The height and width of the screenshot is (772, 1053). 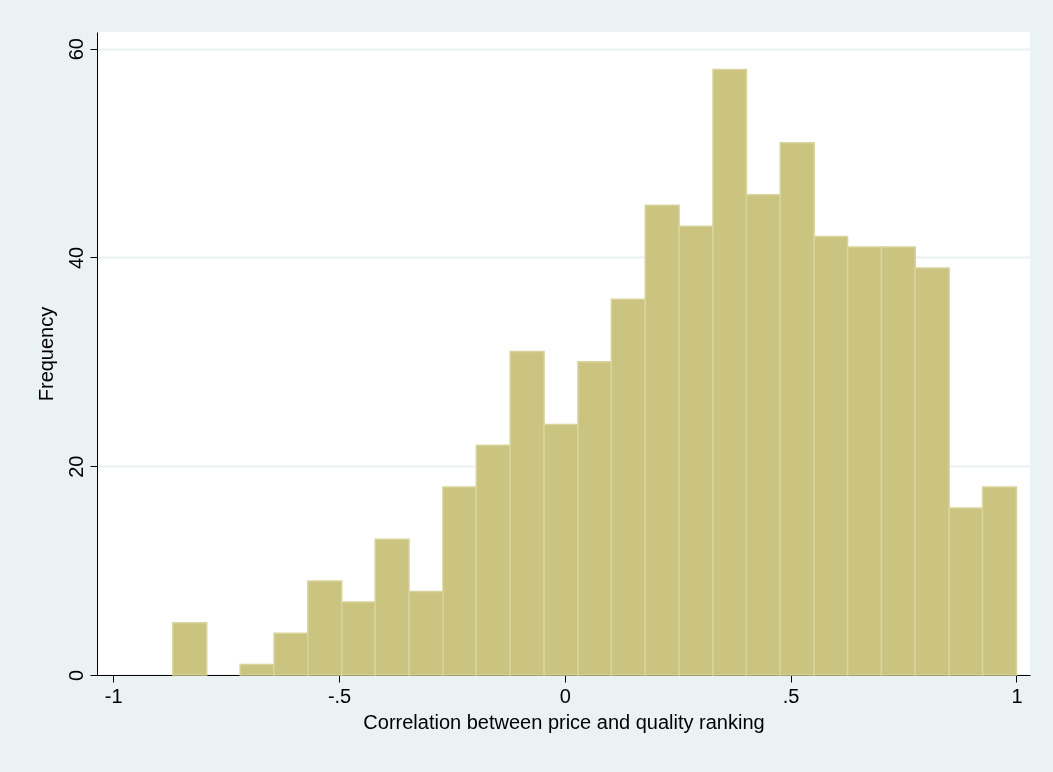 I want to click on y-tick-label: 40, so click(x=75, y=258).